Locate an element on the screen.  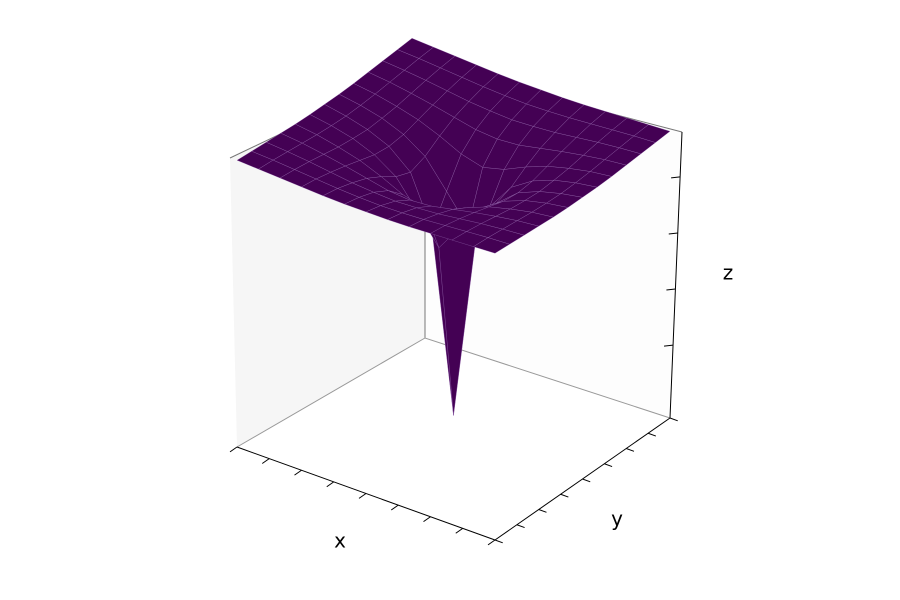
z-axis is located at coordinates (676, 275).